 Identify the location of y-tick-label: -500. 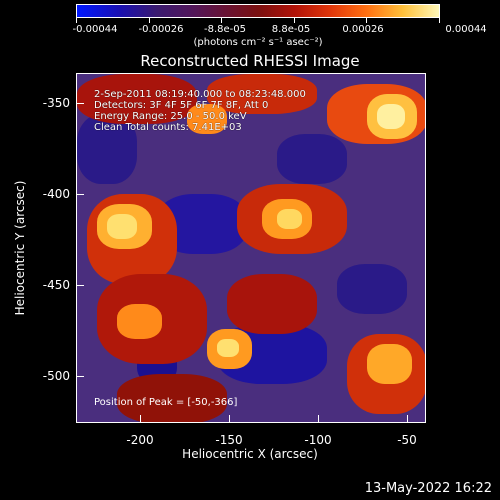
(56, 376).